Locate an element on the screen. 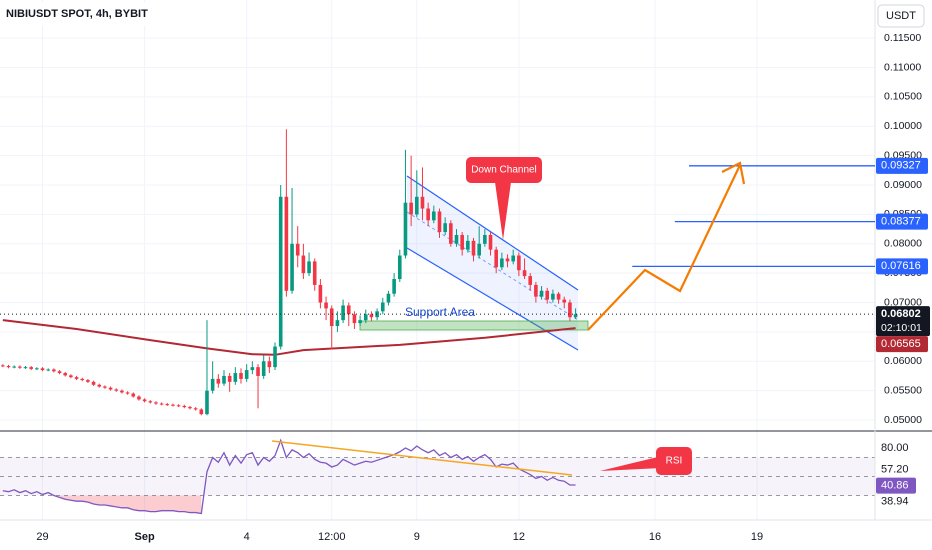 Image resolution: width=932 pixels, height=550 pixels. x-tick-label: Sep is located at coordinates (145, 537).